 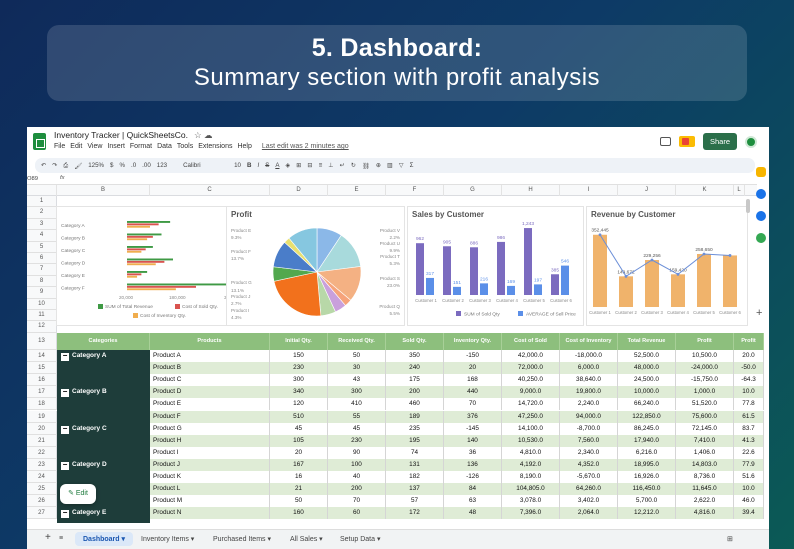 What do you see at coordinates (42, 428) in the screenshot?
I see `row-header-20: 20` at bounding box center [42, 428].